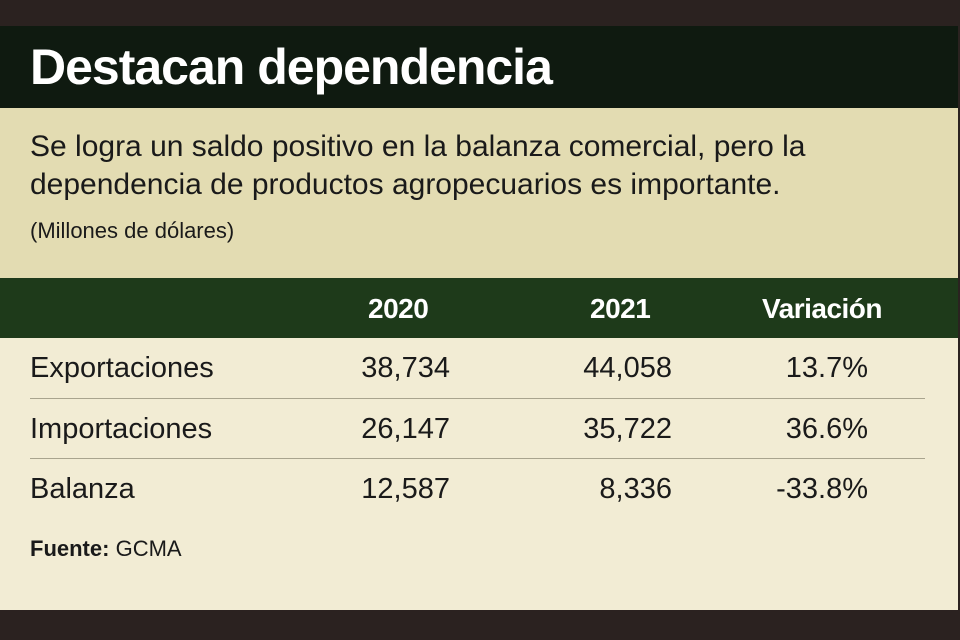 The height and width of the screenshot is (640, 960). Describe the element at coordinates (826, 429) in the screenshot. I see `cell-importaciones-variation: 36.6%` at that location.